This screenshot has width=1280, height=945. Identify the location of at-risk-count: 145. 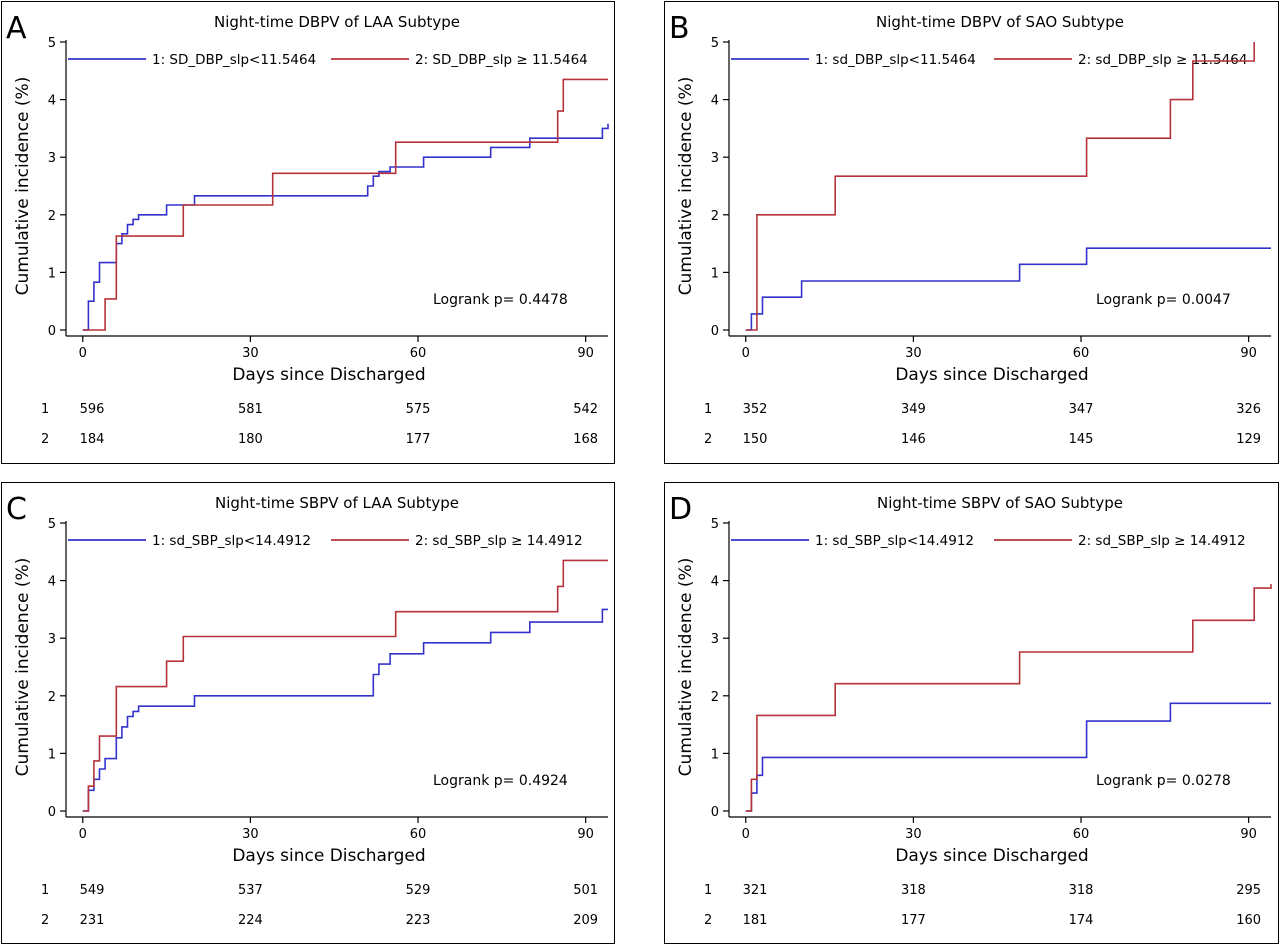
(1081, 439).